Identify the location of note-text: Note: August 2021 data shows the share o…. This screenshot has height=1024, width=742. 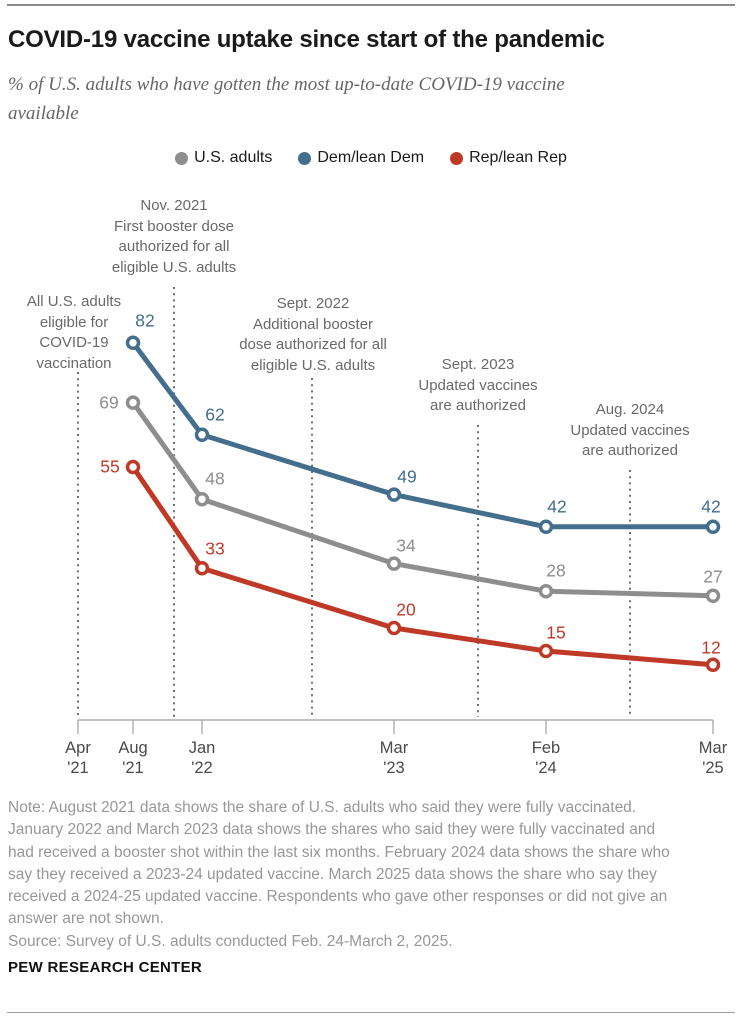
(339, 863).